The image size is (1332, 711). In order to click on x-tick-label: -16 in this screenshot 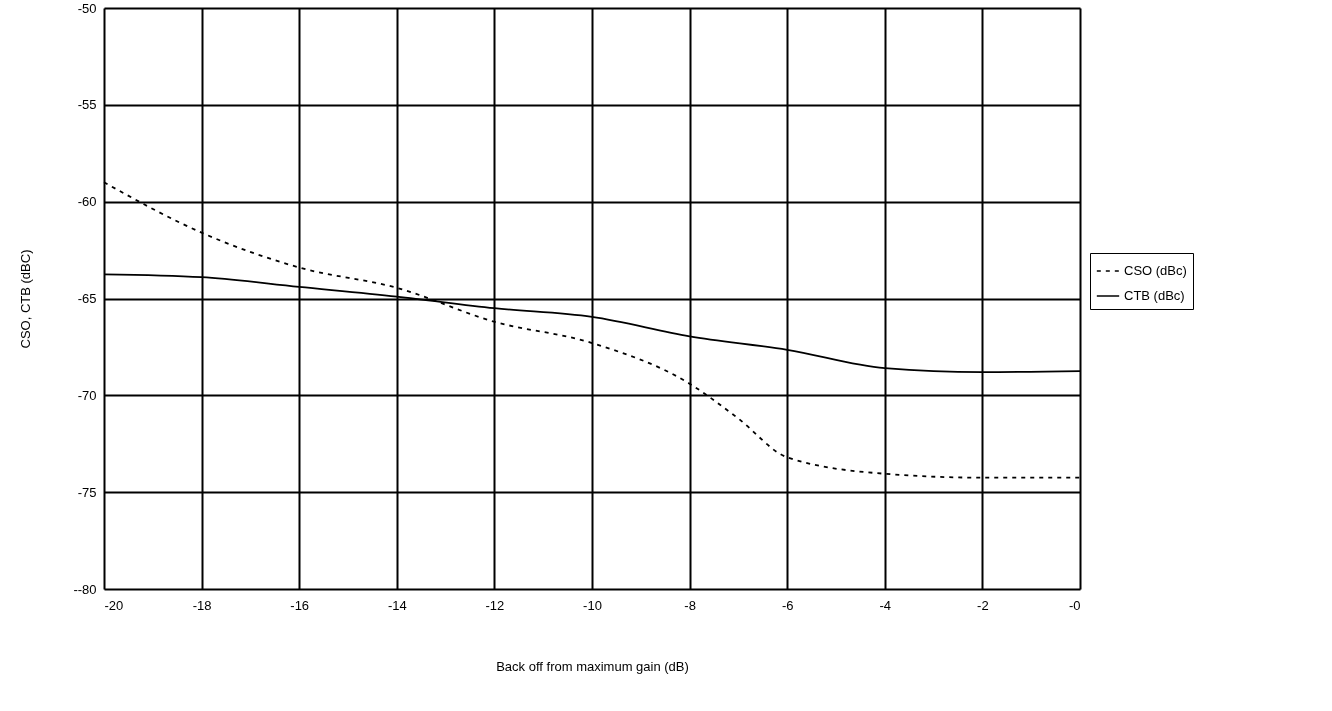, I will do `click(300, 605)`.